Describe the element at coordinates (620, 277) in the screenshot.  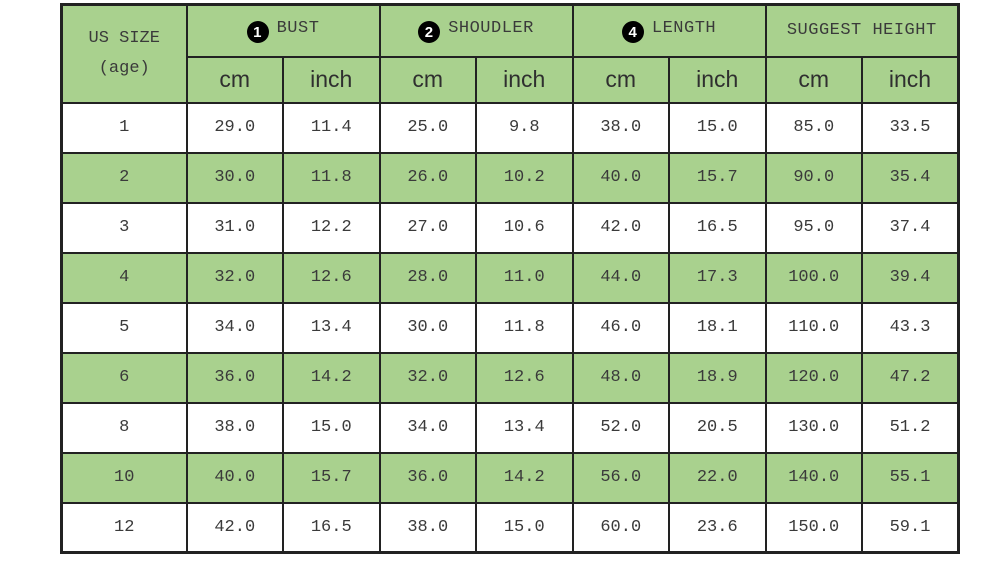
I see `value-cell: 44.0` at that location.